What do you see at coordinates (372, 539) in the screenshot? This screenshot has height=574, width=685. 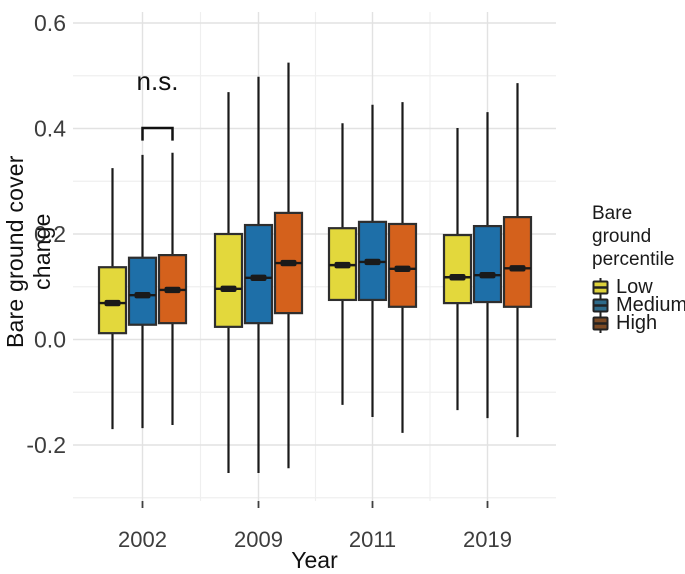 I see `x-tick-label: 2011` at bounding box center [372, 539].